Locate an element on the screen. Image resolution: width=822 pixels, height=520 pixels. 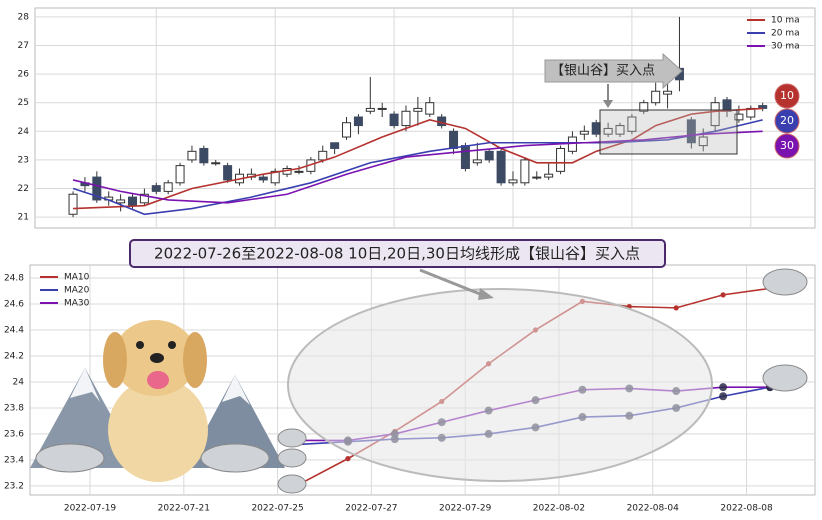
y-tick-label: 27 is located at coordinates (23, 46).